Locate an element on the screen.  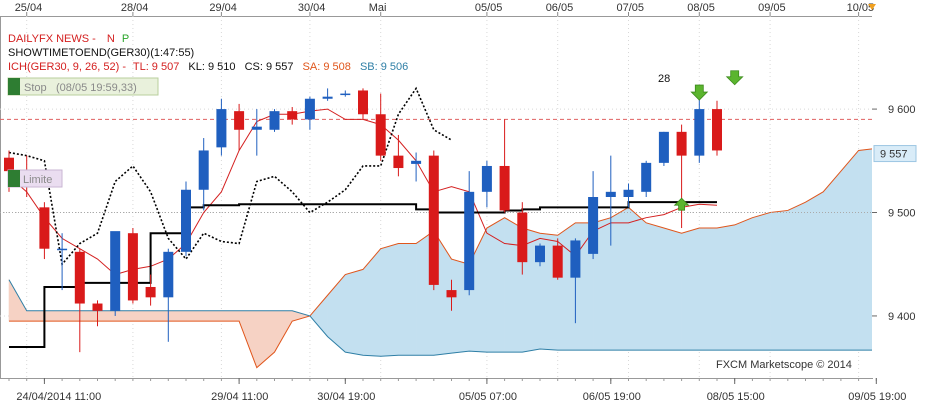
stop-order-tag: Stop (08/05 19:59,33) is located at coordinates (83, 86).